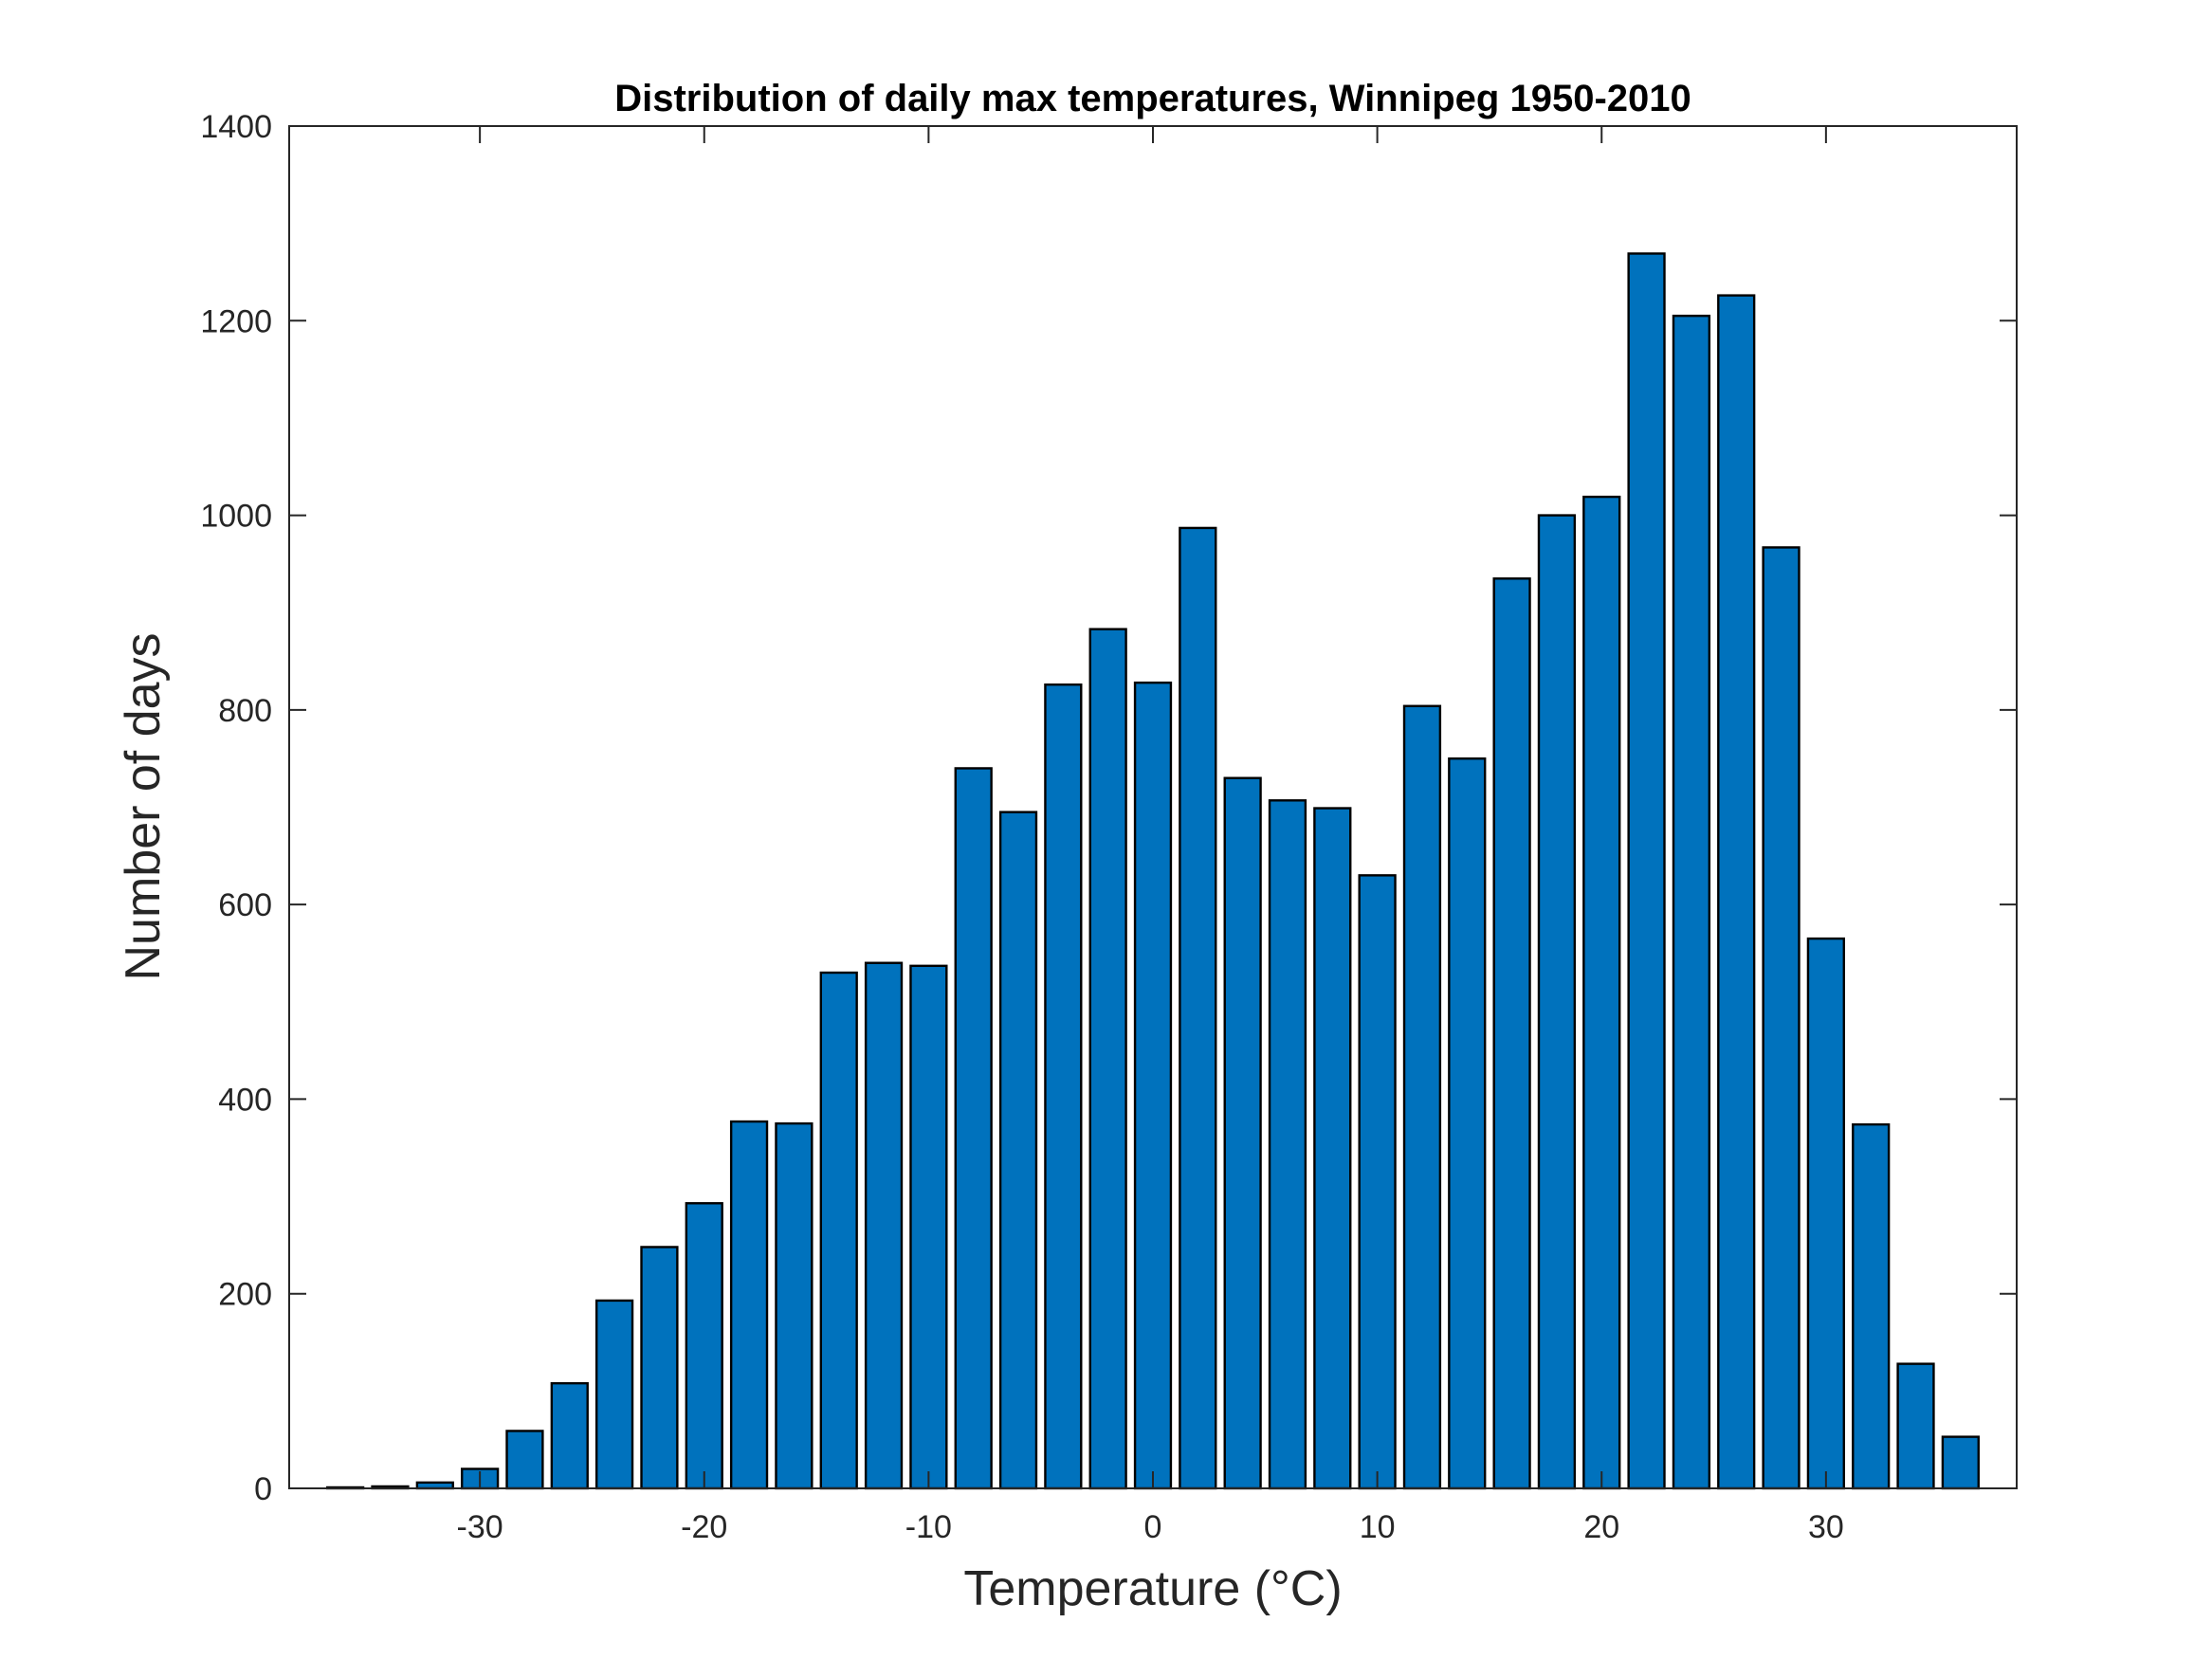 The height and width of the screenshot is (1659, 2212). Describe the element at coordinates (1601, 1527) in the screenshot. I see `x-tick-label: 20` at that location.